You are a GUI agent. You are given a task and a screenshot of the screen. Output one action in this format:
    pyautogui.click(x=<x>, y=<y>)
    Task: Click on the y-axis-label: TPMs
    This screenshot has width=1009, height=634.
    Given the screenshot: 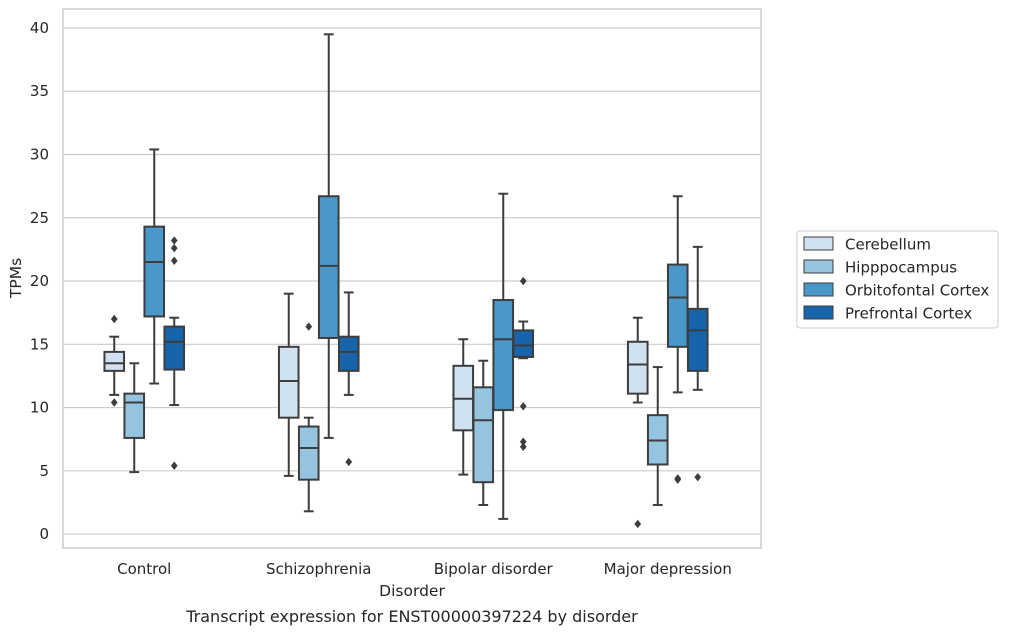 What is the action you would take?
    pyautogui.click(x=16, y=278)
    